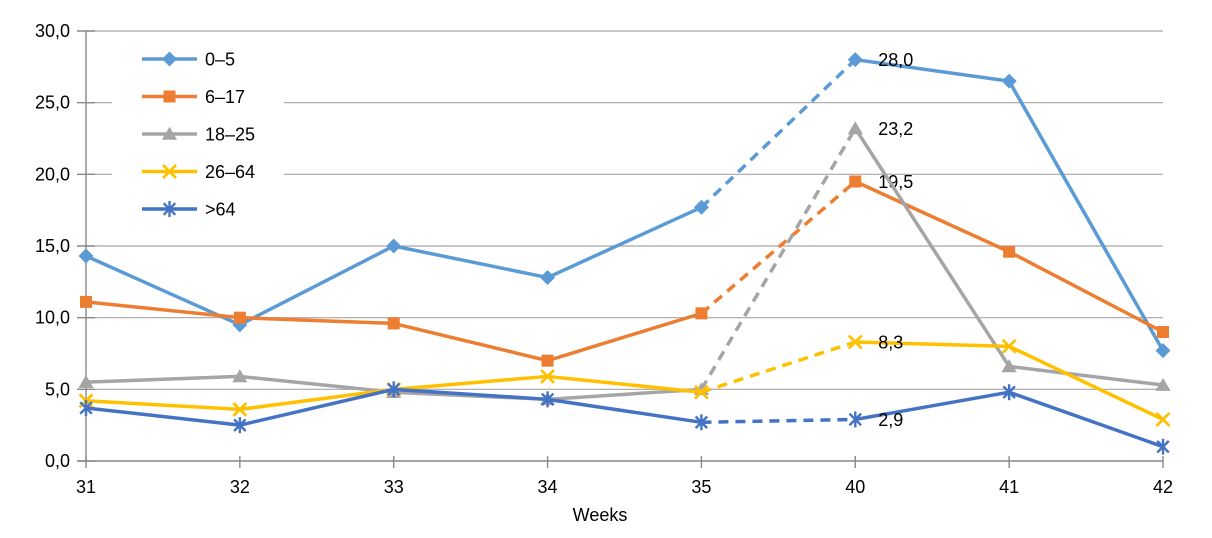 The width and height of the screenshot is (1212, 538). Describe the element at coordinates (198, 172) in the screenshot. I see `legend-item-26-64: 26–64` at that location.